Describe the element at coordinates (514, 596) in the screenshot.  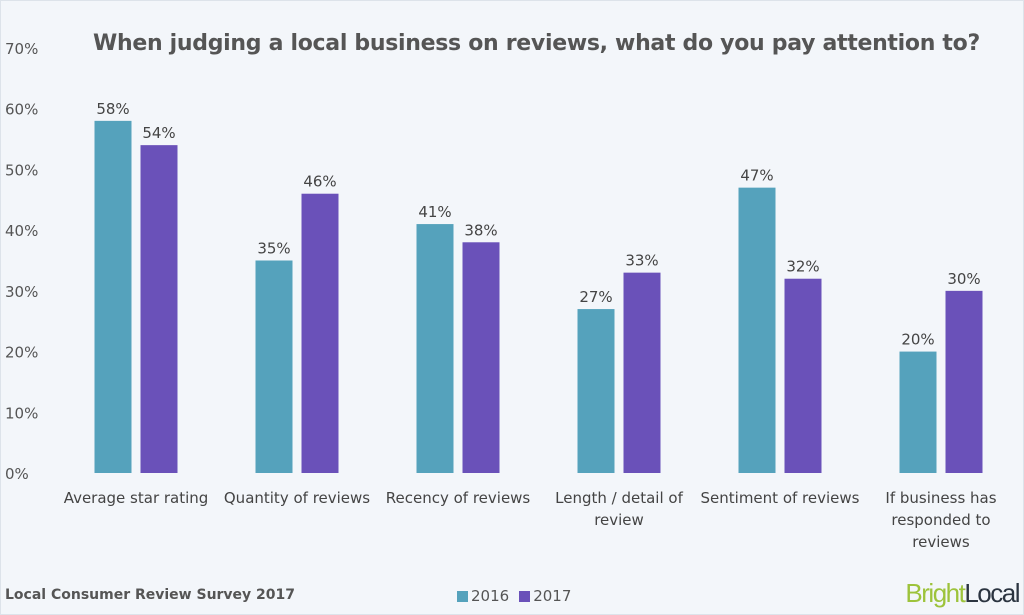
I see `legend: 2016 2017` at that location.